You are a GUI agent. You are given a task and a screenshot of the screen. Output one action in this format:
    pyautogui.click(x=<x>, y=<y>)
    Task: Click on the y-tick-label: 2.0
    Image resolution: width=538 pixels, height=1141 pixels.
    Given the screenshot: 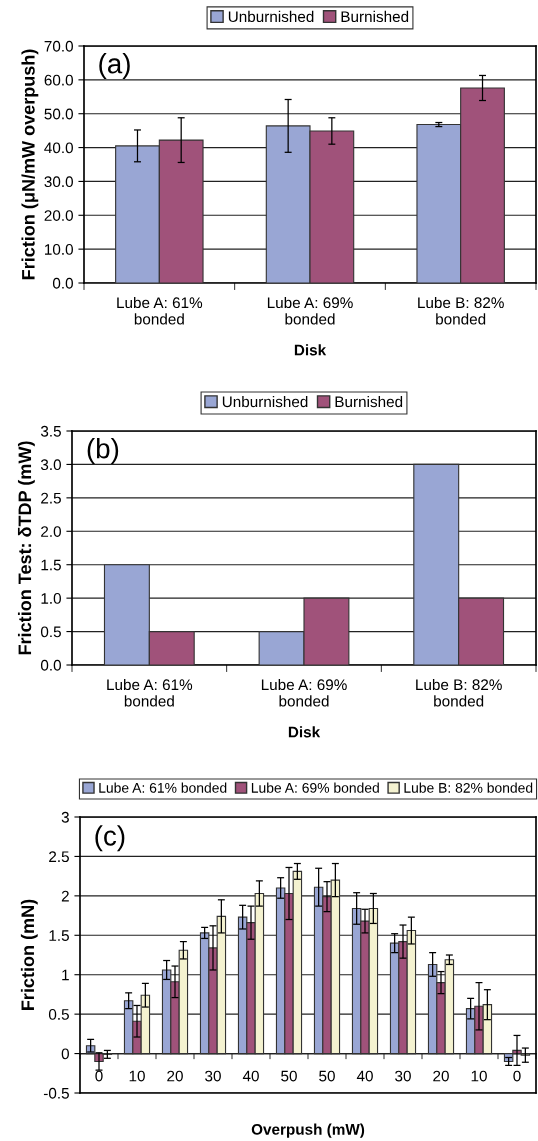 What is the action you would take?
    pyautogui.click(x=51, y=531)
    